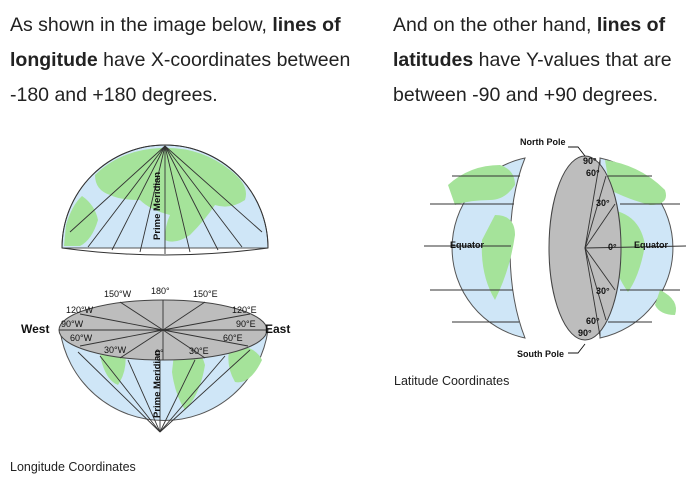  What do you see at coordinates (165, 200) in the screenshot?
I see `top-hemisphere: Prime Meridian` at bounding box center [165, 200].